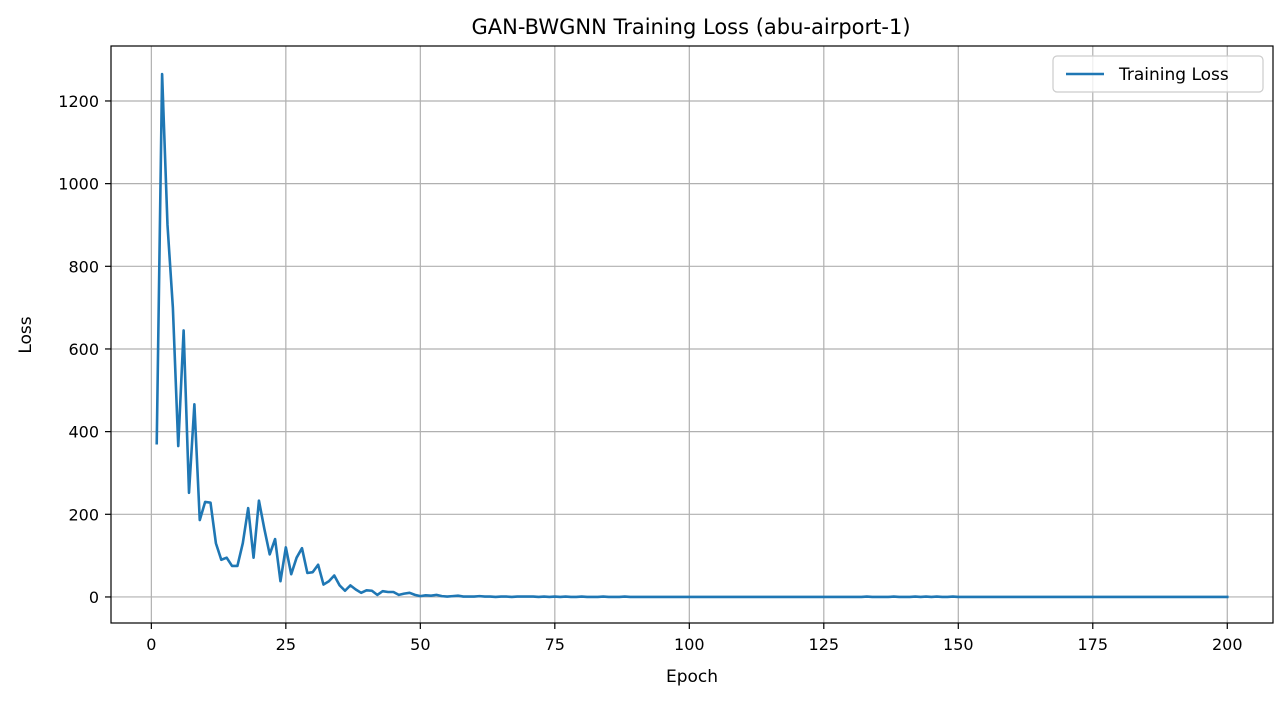  I want to click on chart-title: GAN-BWGNN Training Loss (abu-airport-1), so click(690, 27).